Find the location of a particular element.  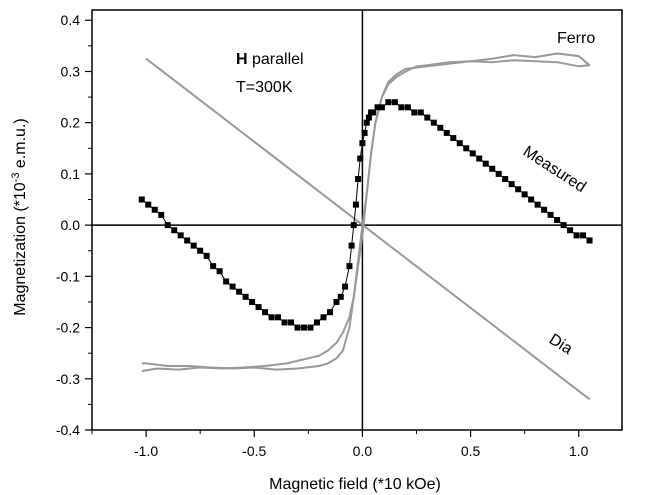

x-tick-label: -1.0 is located at coordinates (146, 451).